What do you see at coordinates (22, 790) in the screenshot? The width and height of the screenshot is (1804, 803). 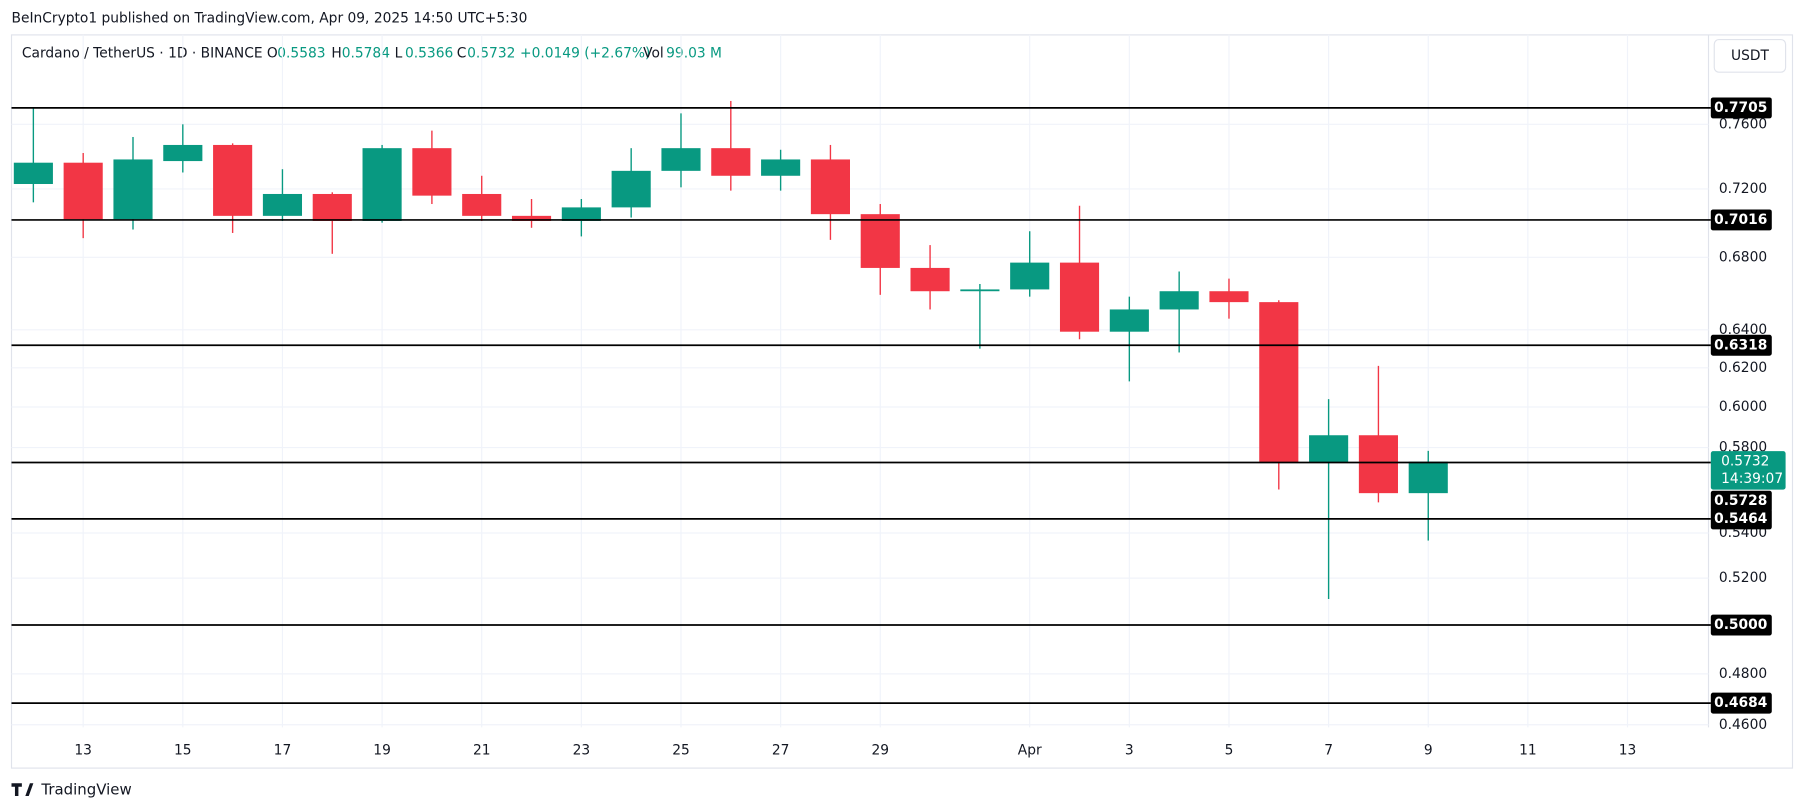 I see `logo-icon` at bounding box center [22, 790].